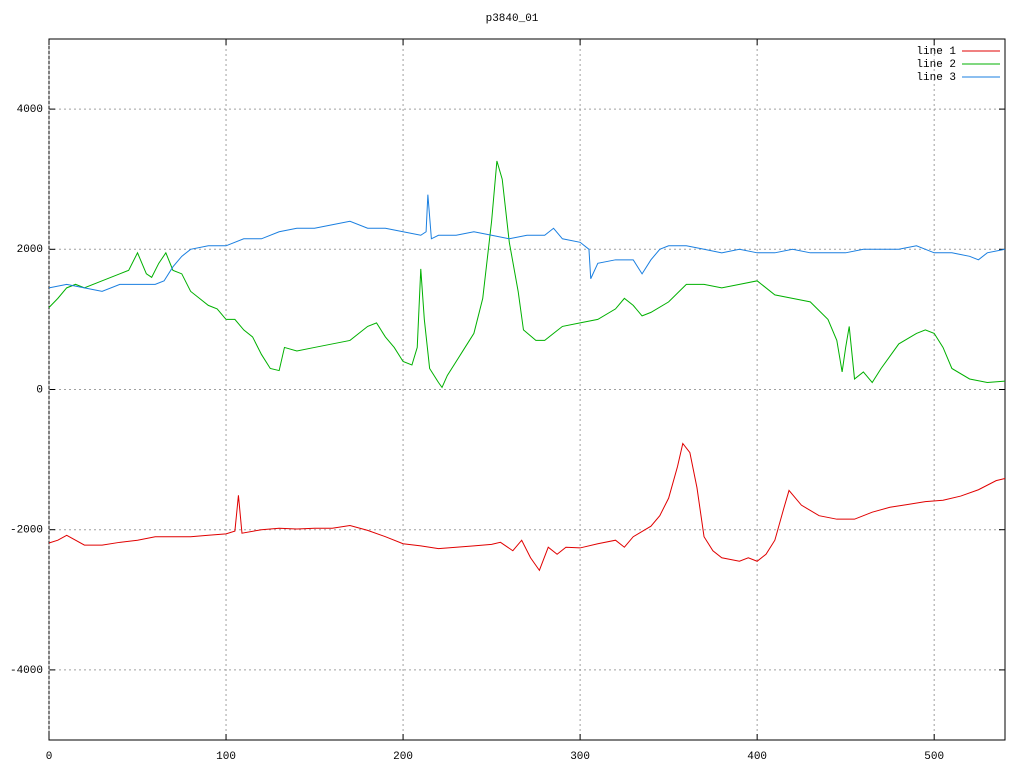  Describe the element at coordinates (30, 250) in the screenshot. I see `y-tick-label: 2000` at that location.